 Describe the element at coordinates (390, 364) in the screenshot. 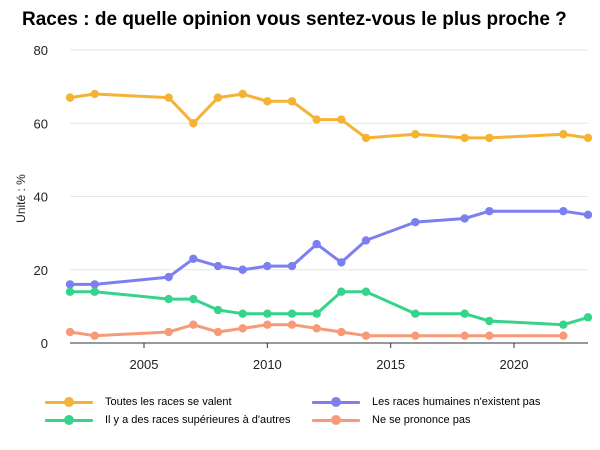

I see `x-tick-label: 2015` at that location.